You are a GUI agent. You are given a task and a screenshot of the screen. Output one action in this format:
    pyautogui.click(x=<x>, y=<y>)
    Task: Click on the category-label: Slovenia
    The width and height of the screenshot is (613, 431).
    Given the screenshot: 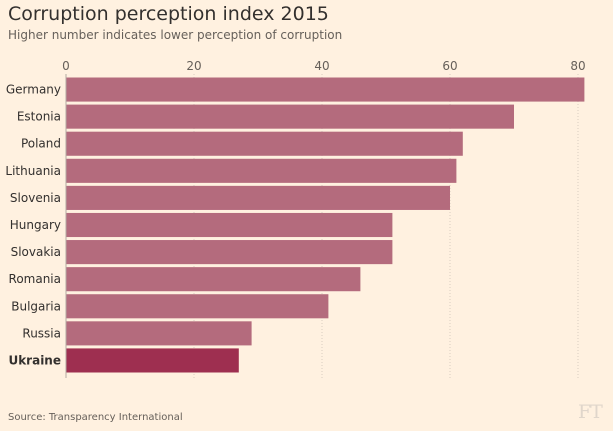 What is the action you would take?
    pyautogui.click(x=35, y=198)
    